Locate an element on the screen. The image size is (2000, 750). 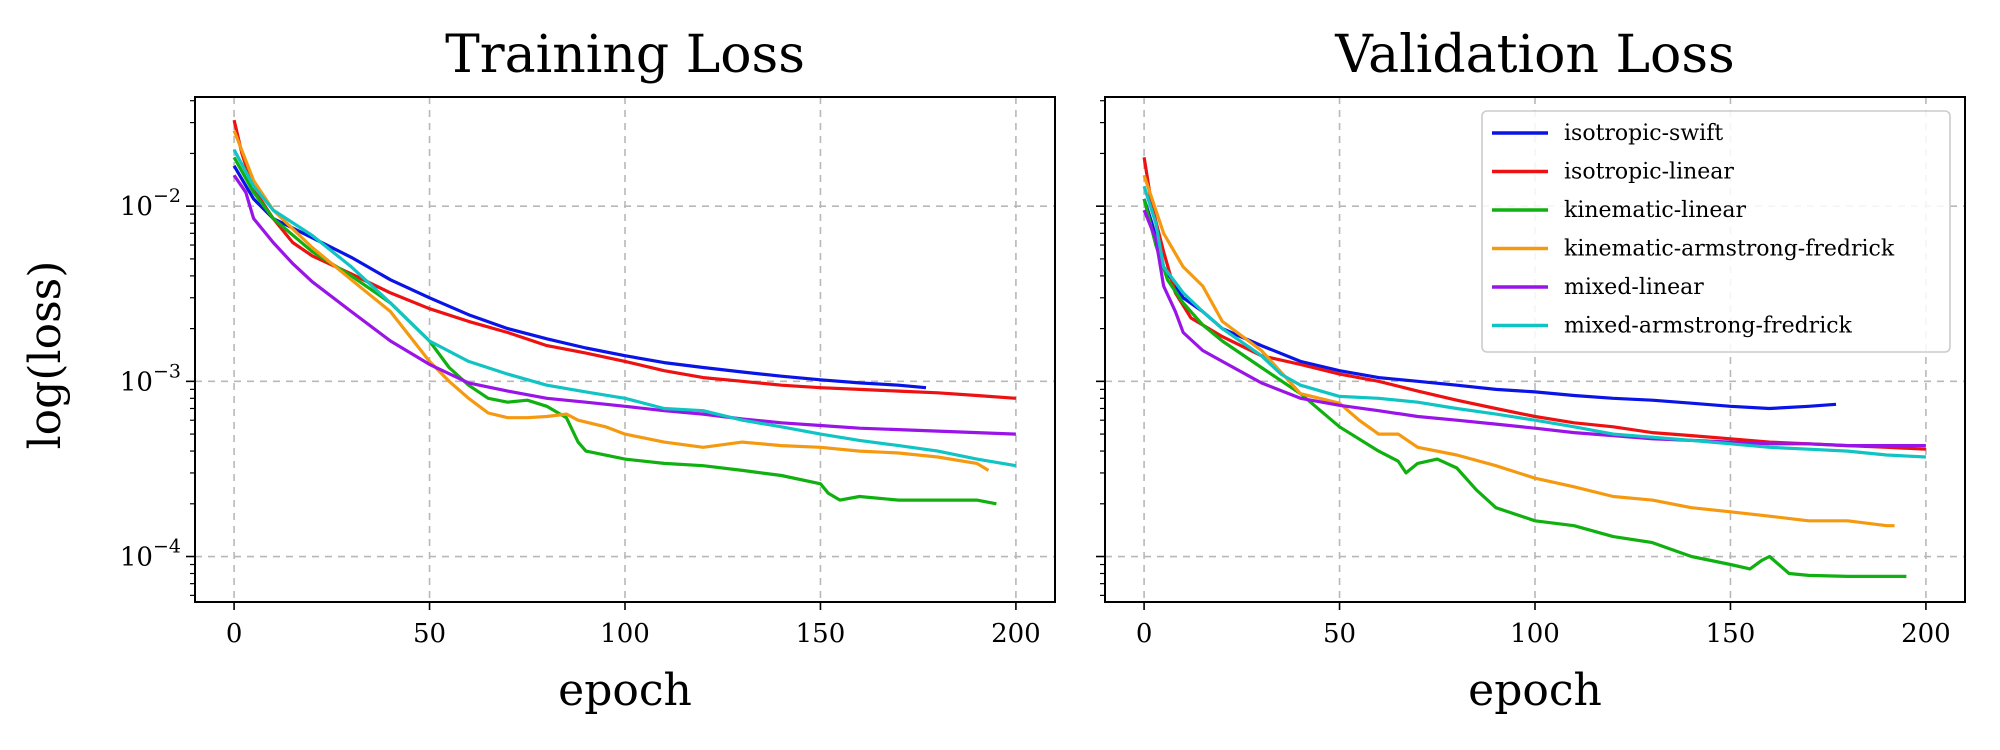
y-tick-label: 10⁻⁴ is located at coordinates (150, 554).